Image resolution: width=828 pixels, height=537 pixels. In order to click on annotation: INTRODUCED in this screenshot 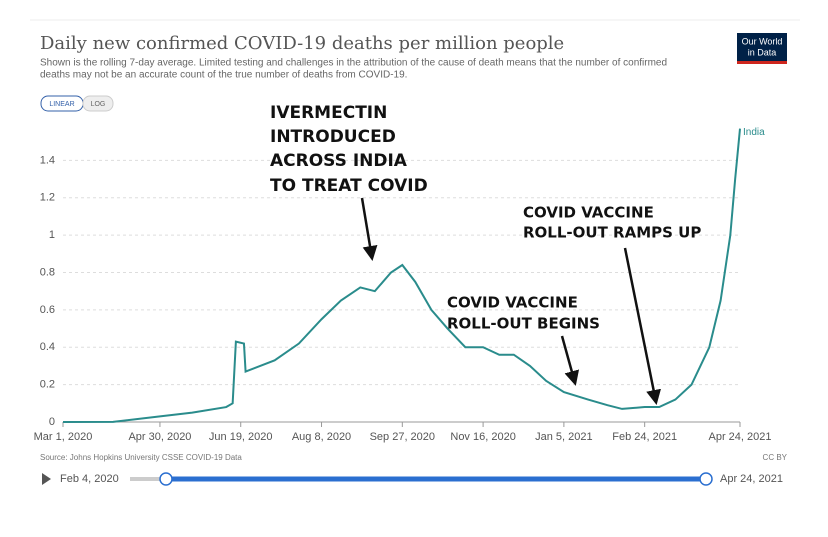, I will do `click(333, 137)`.